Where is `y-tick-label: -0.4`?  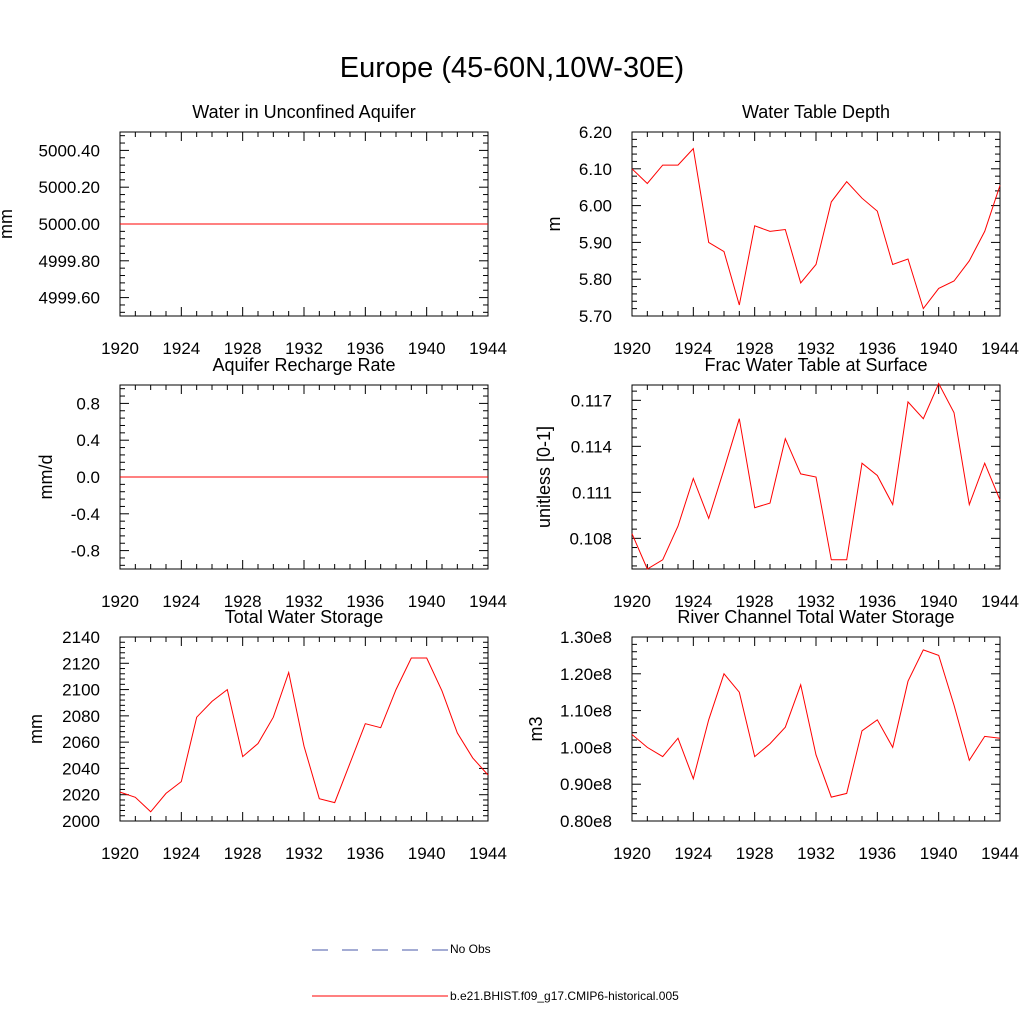 y-tick-label: -0.4 is located at coordinates (85, 514).